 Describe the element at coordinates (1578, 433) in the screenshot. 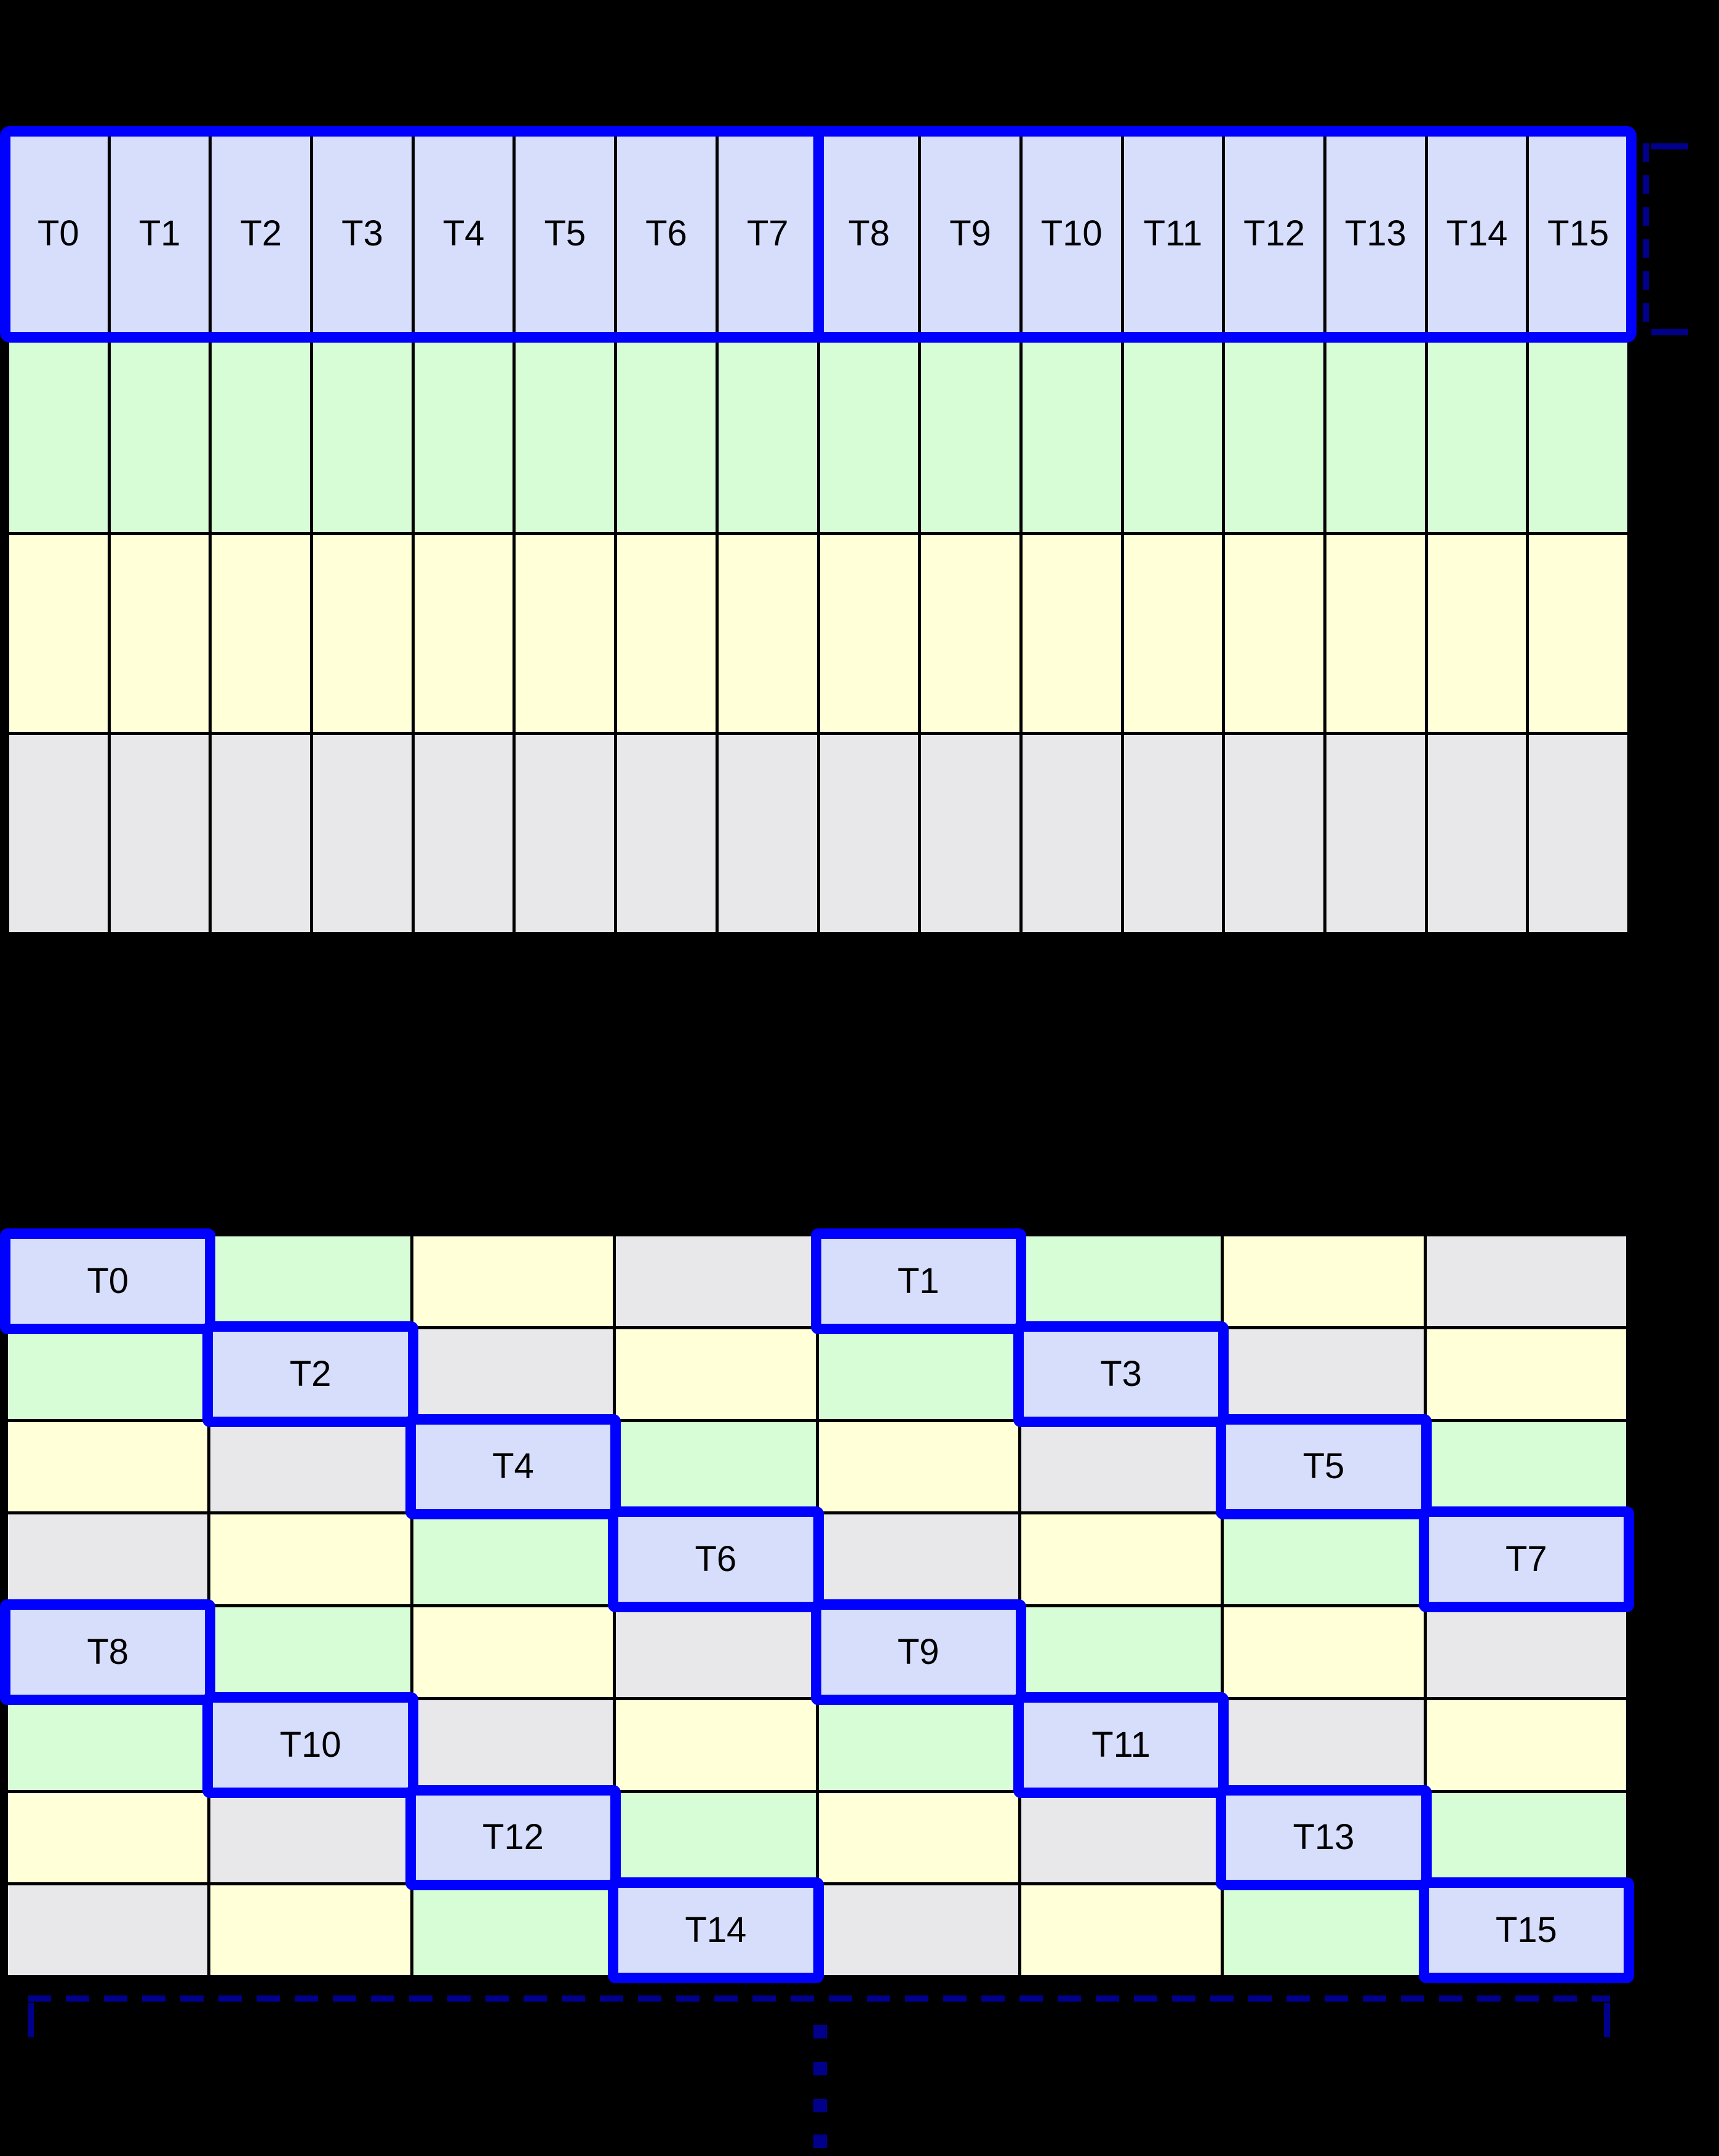

I see `bank-cell-r1-c15` at that location.